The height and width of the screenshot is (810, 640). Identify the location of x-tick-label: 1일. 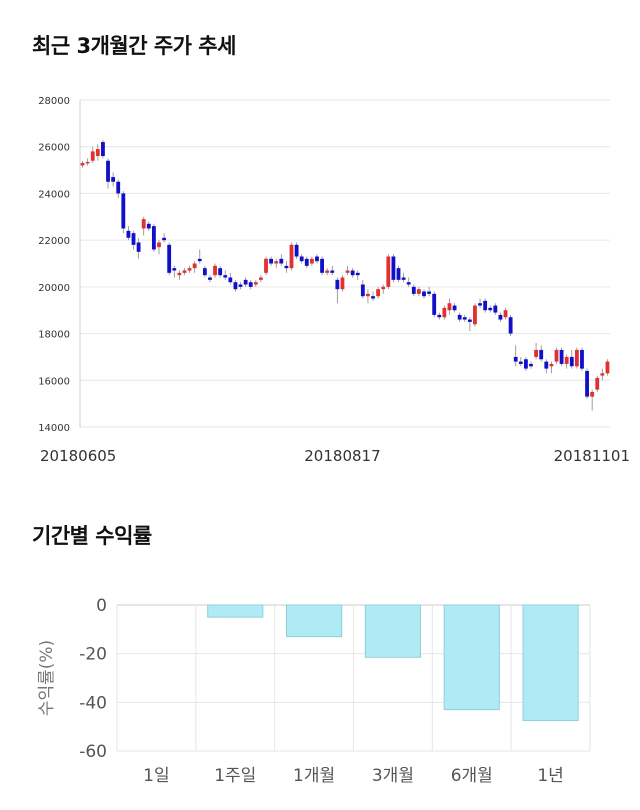
(156, 776).